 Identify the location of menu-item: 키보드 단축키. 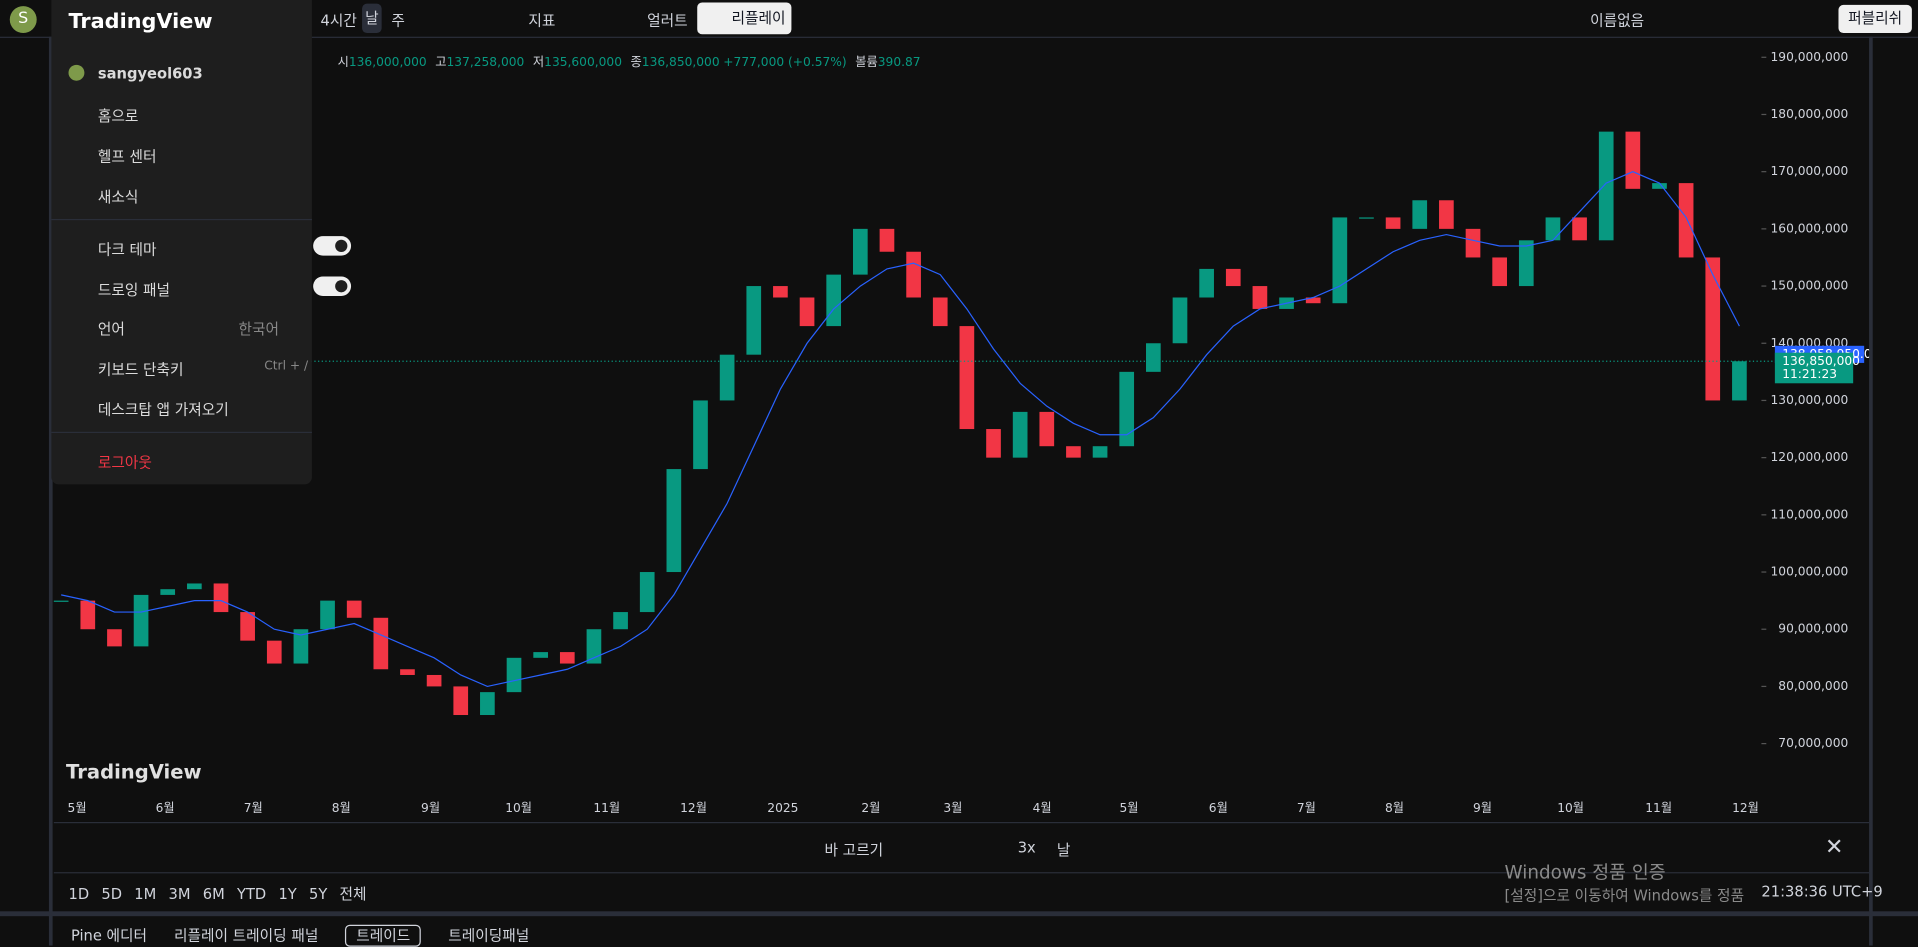
(140, 369).